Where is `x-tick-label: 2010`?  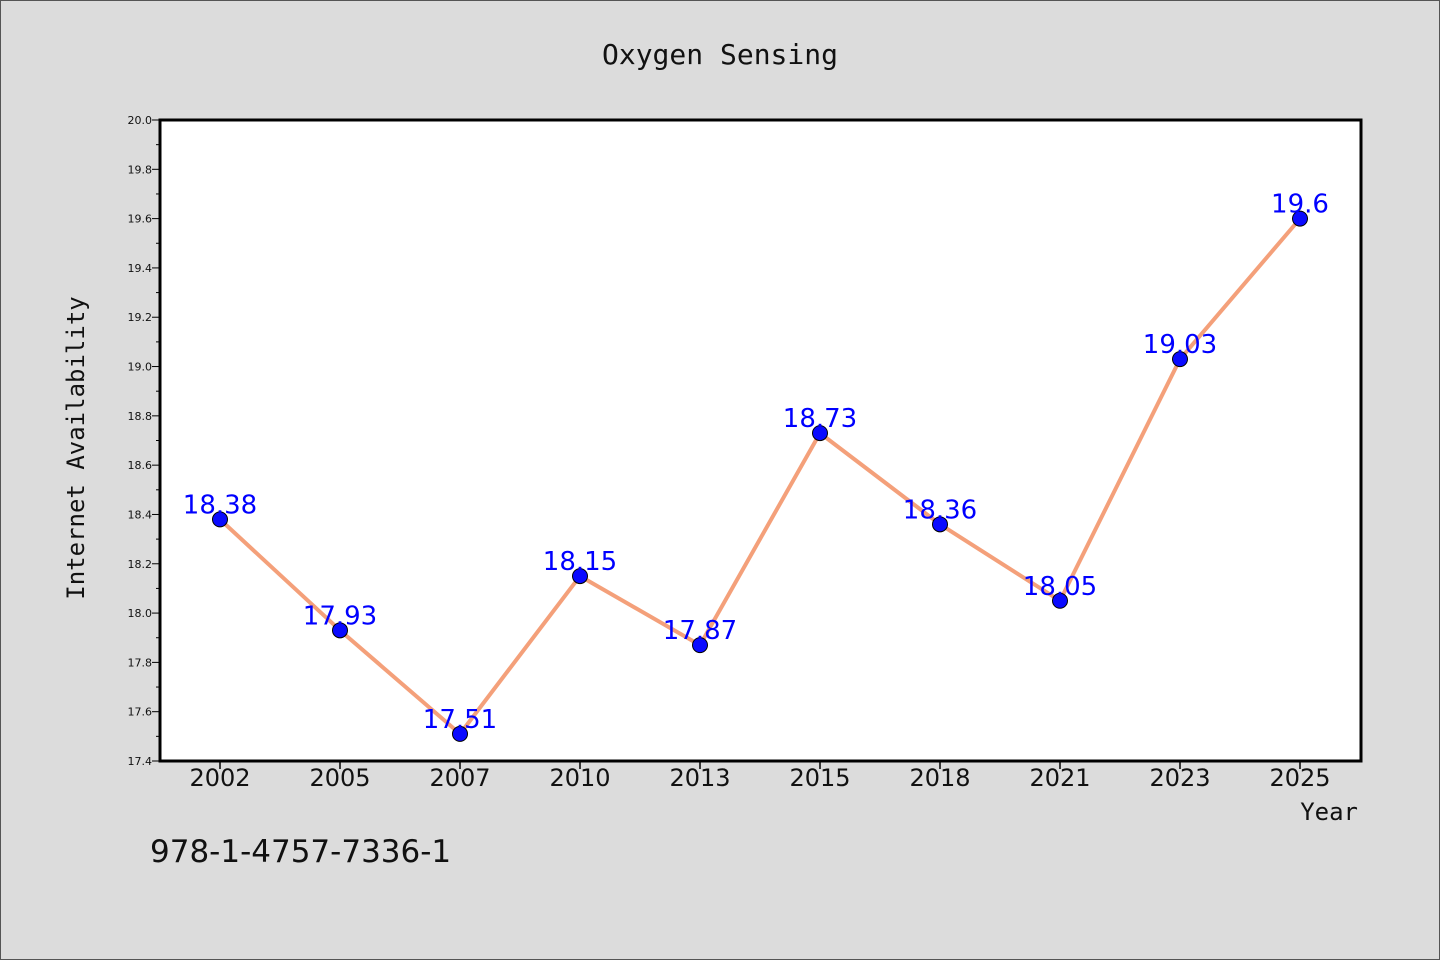 x-tick-label: 2010 is located at coordinates (579, 778).